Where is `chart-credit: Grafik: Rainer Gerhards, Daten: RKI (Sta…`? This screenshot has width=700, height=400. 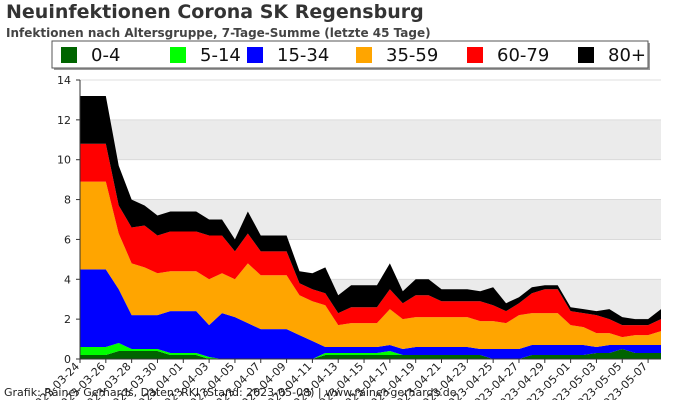 chart-credit: Grafik: Rainer Gerhards, Daten: RKI (Sta… is located at coordinates (230, 392).